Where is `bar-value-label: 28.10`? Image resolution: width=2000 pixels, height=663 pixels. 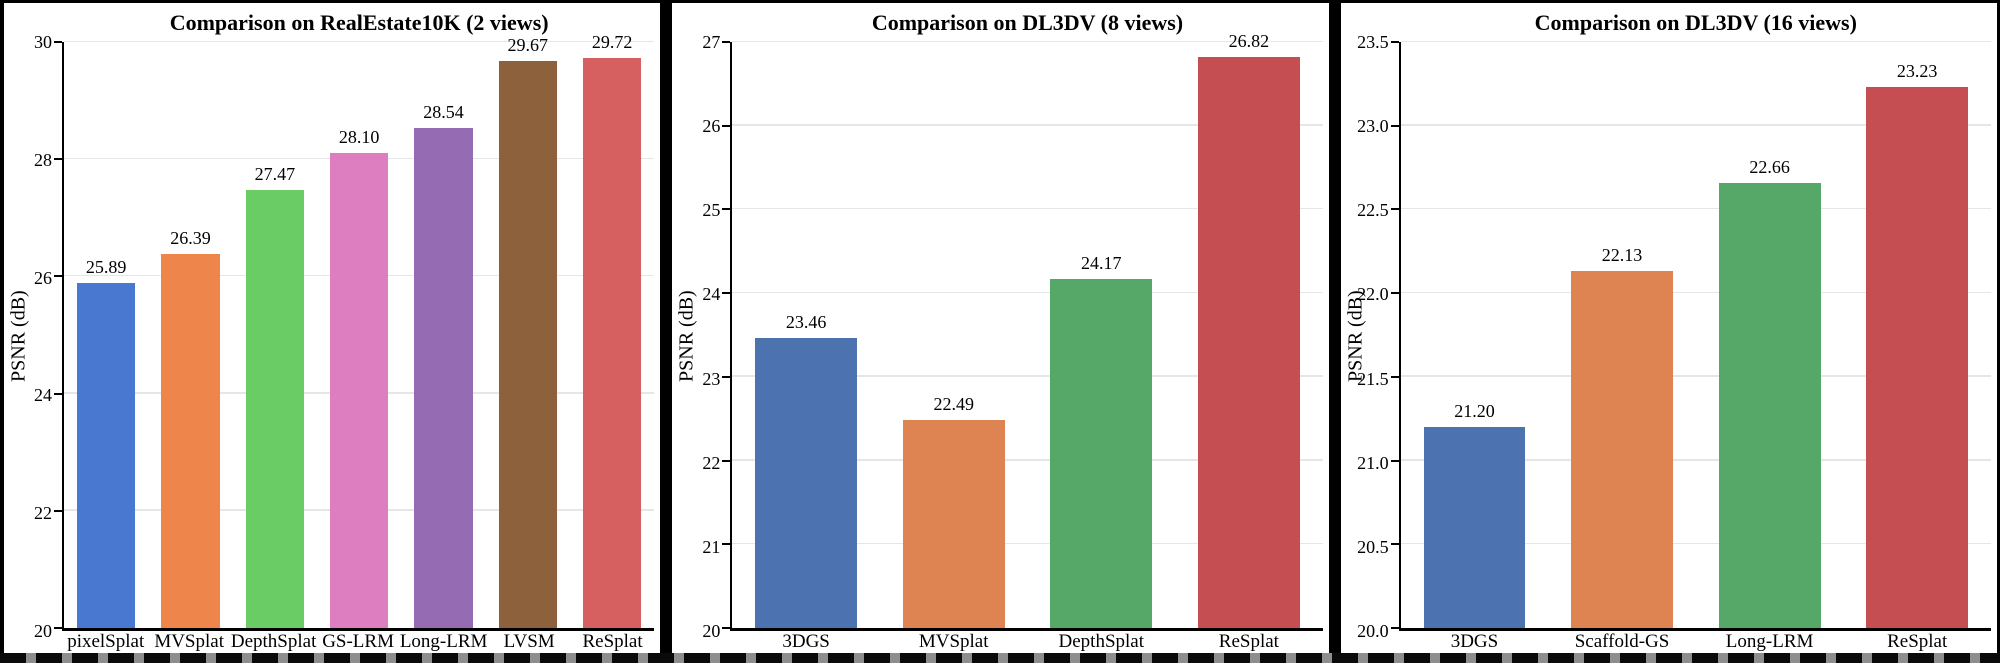
bar-value-label: 28.10 is located at coordinates (359, 137).